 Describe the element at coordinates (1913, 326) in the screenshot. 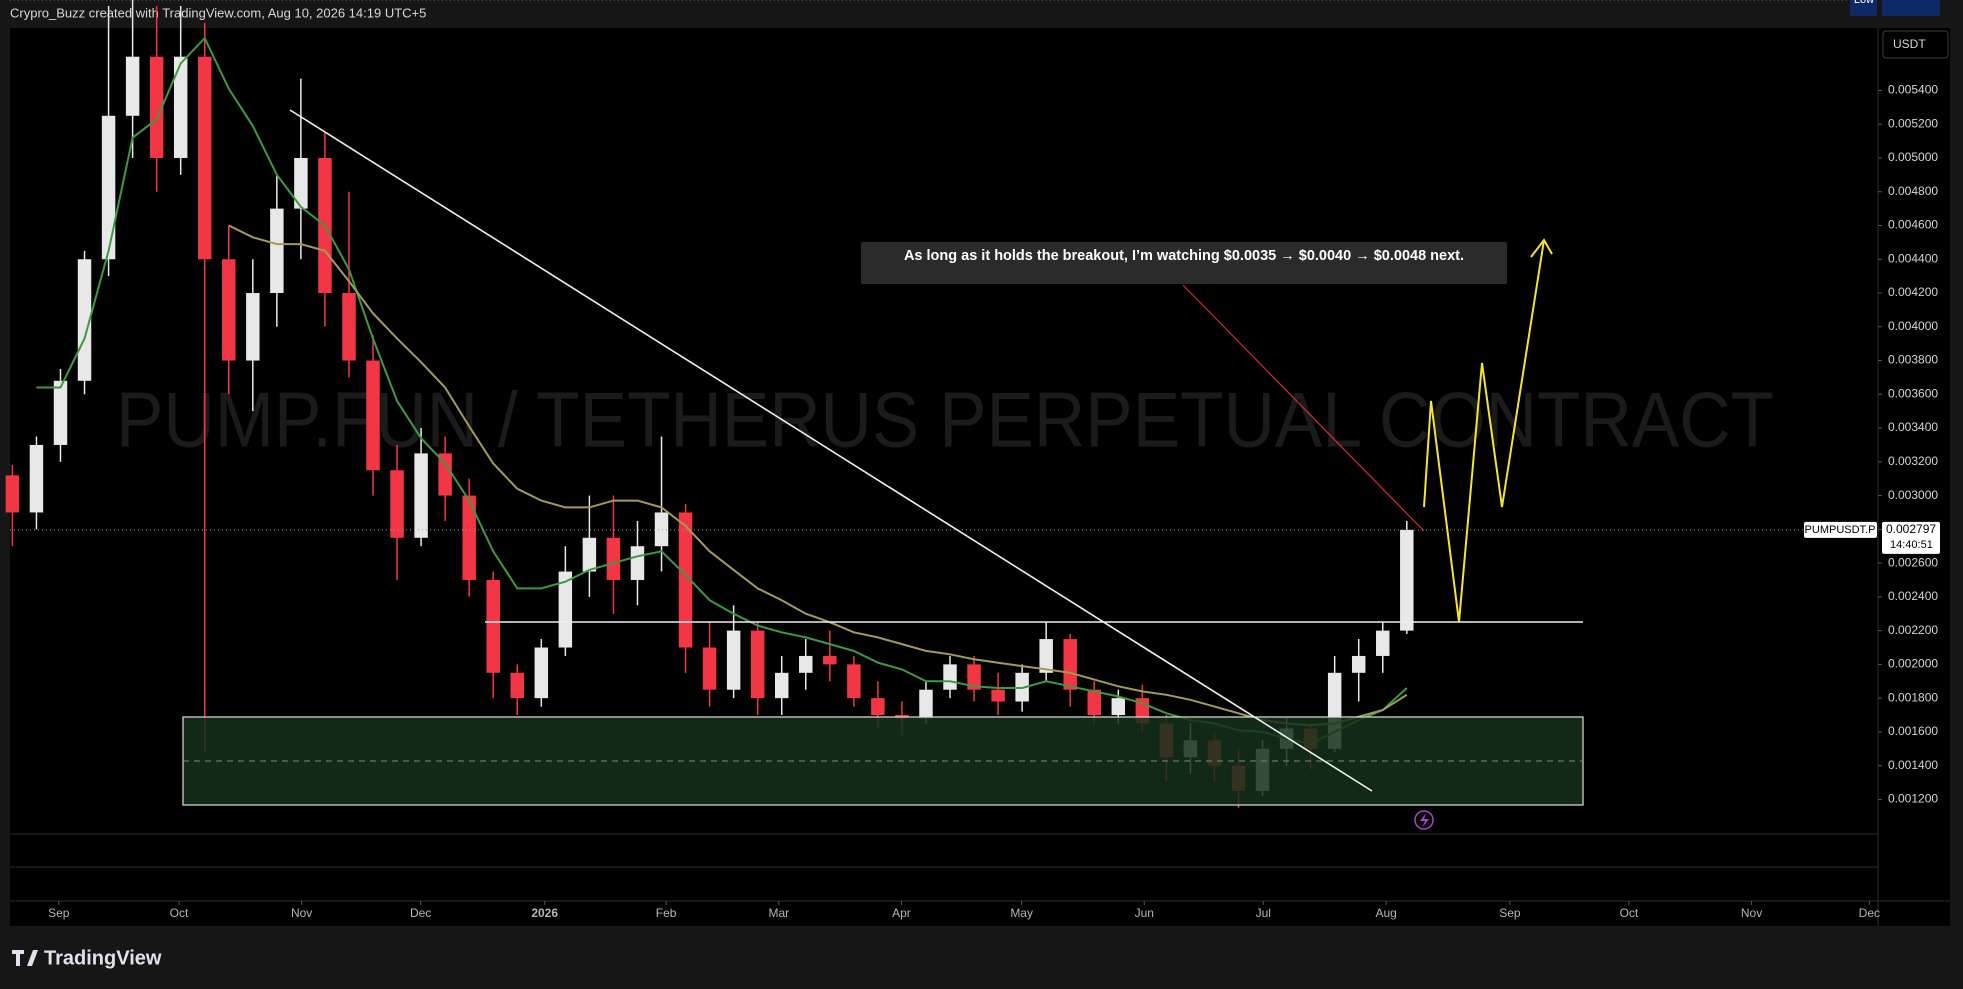

I see `y-tick-label: 0.004000` at that location.